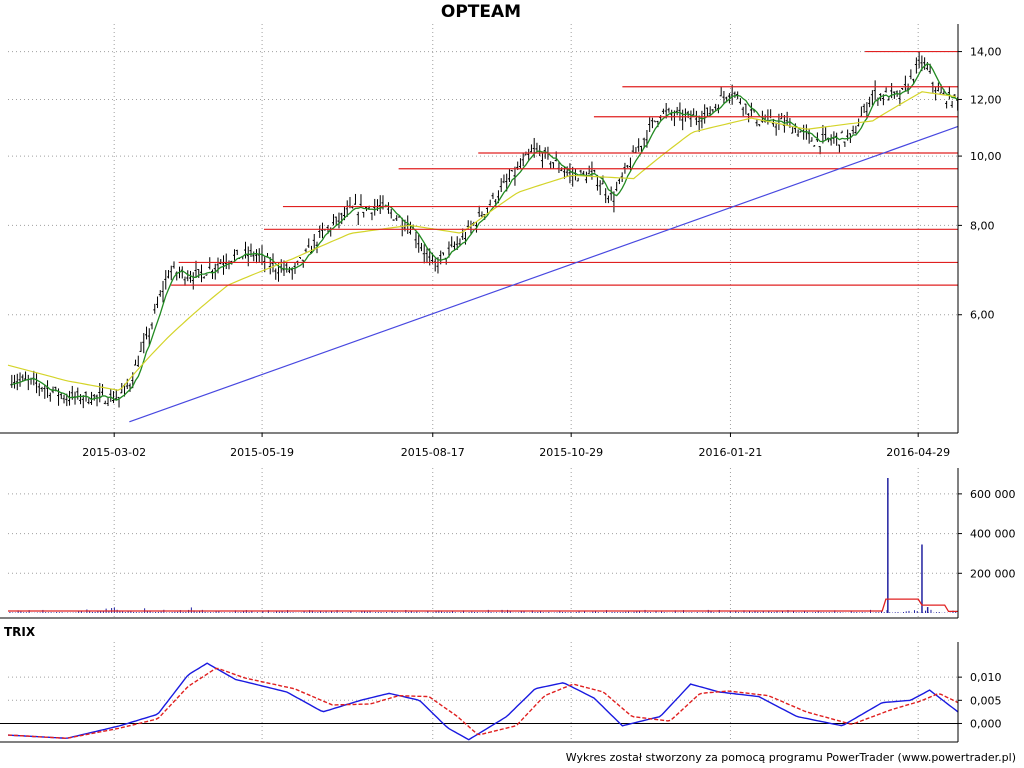 The width and height of the screenshot is (1024, 768). What do you see at coordinates (571, 452) in the screenshot?
I see `x-tick-label: 2015-10-29` at bounding box center [571, 452].